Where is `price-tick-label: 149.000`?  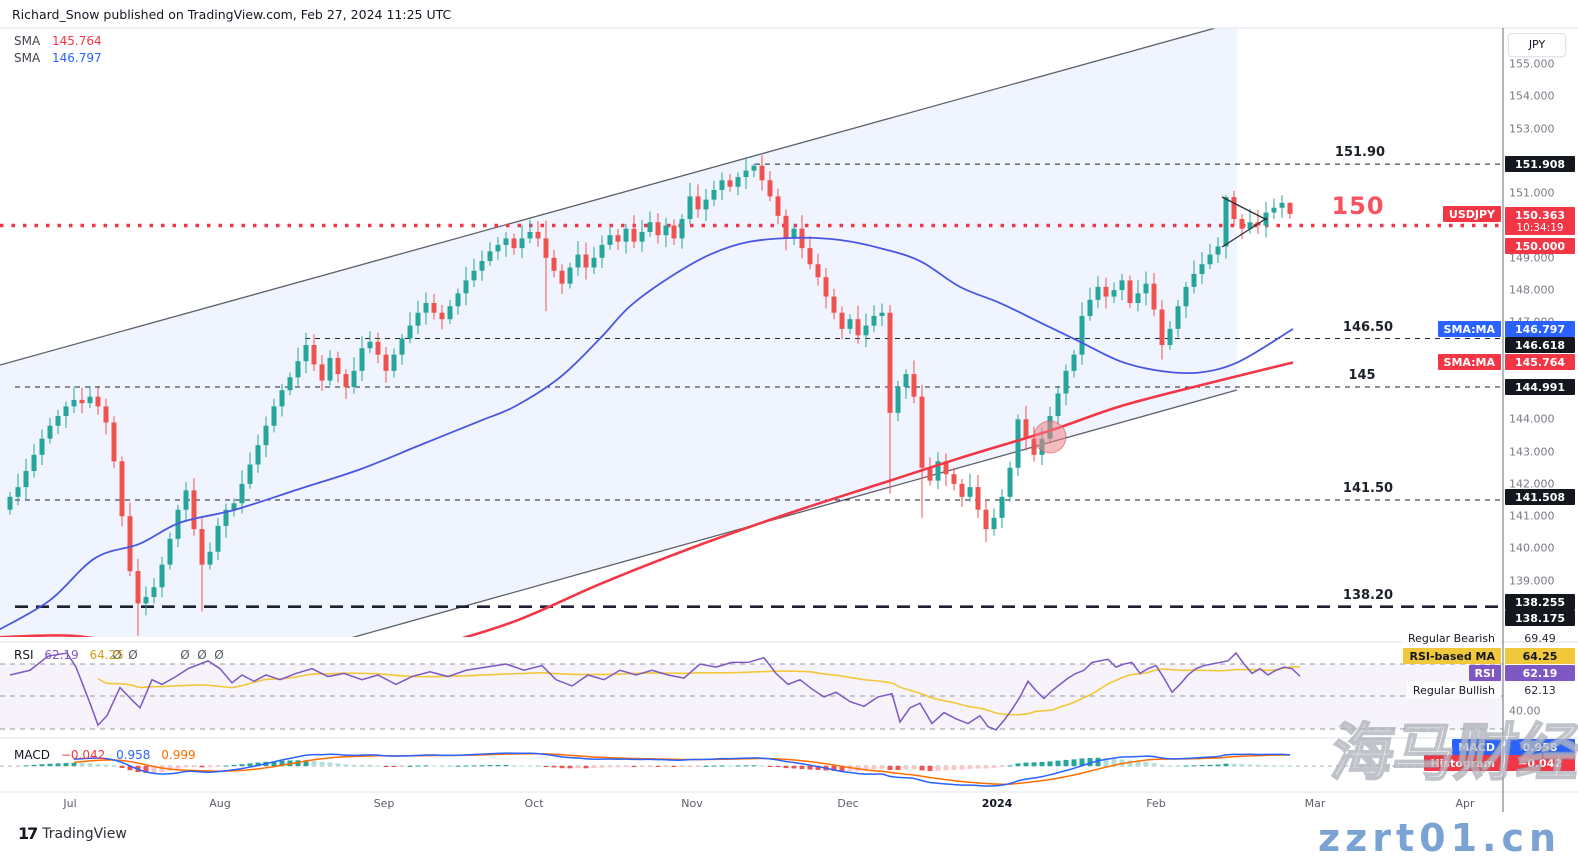 price-tick-label: 149.000 is located at coordinates (1532, 258).